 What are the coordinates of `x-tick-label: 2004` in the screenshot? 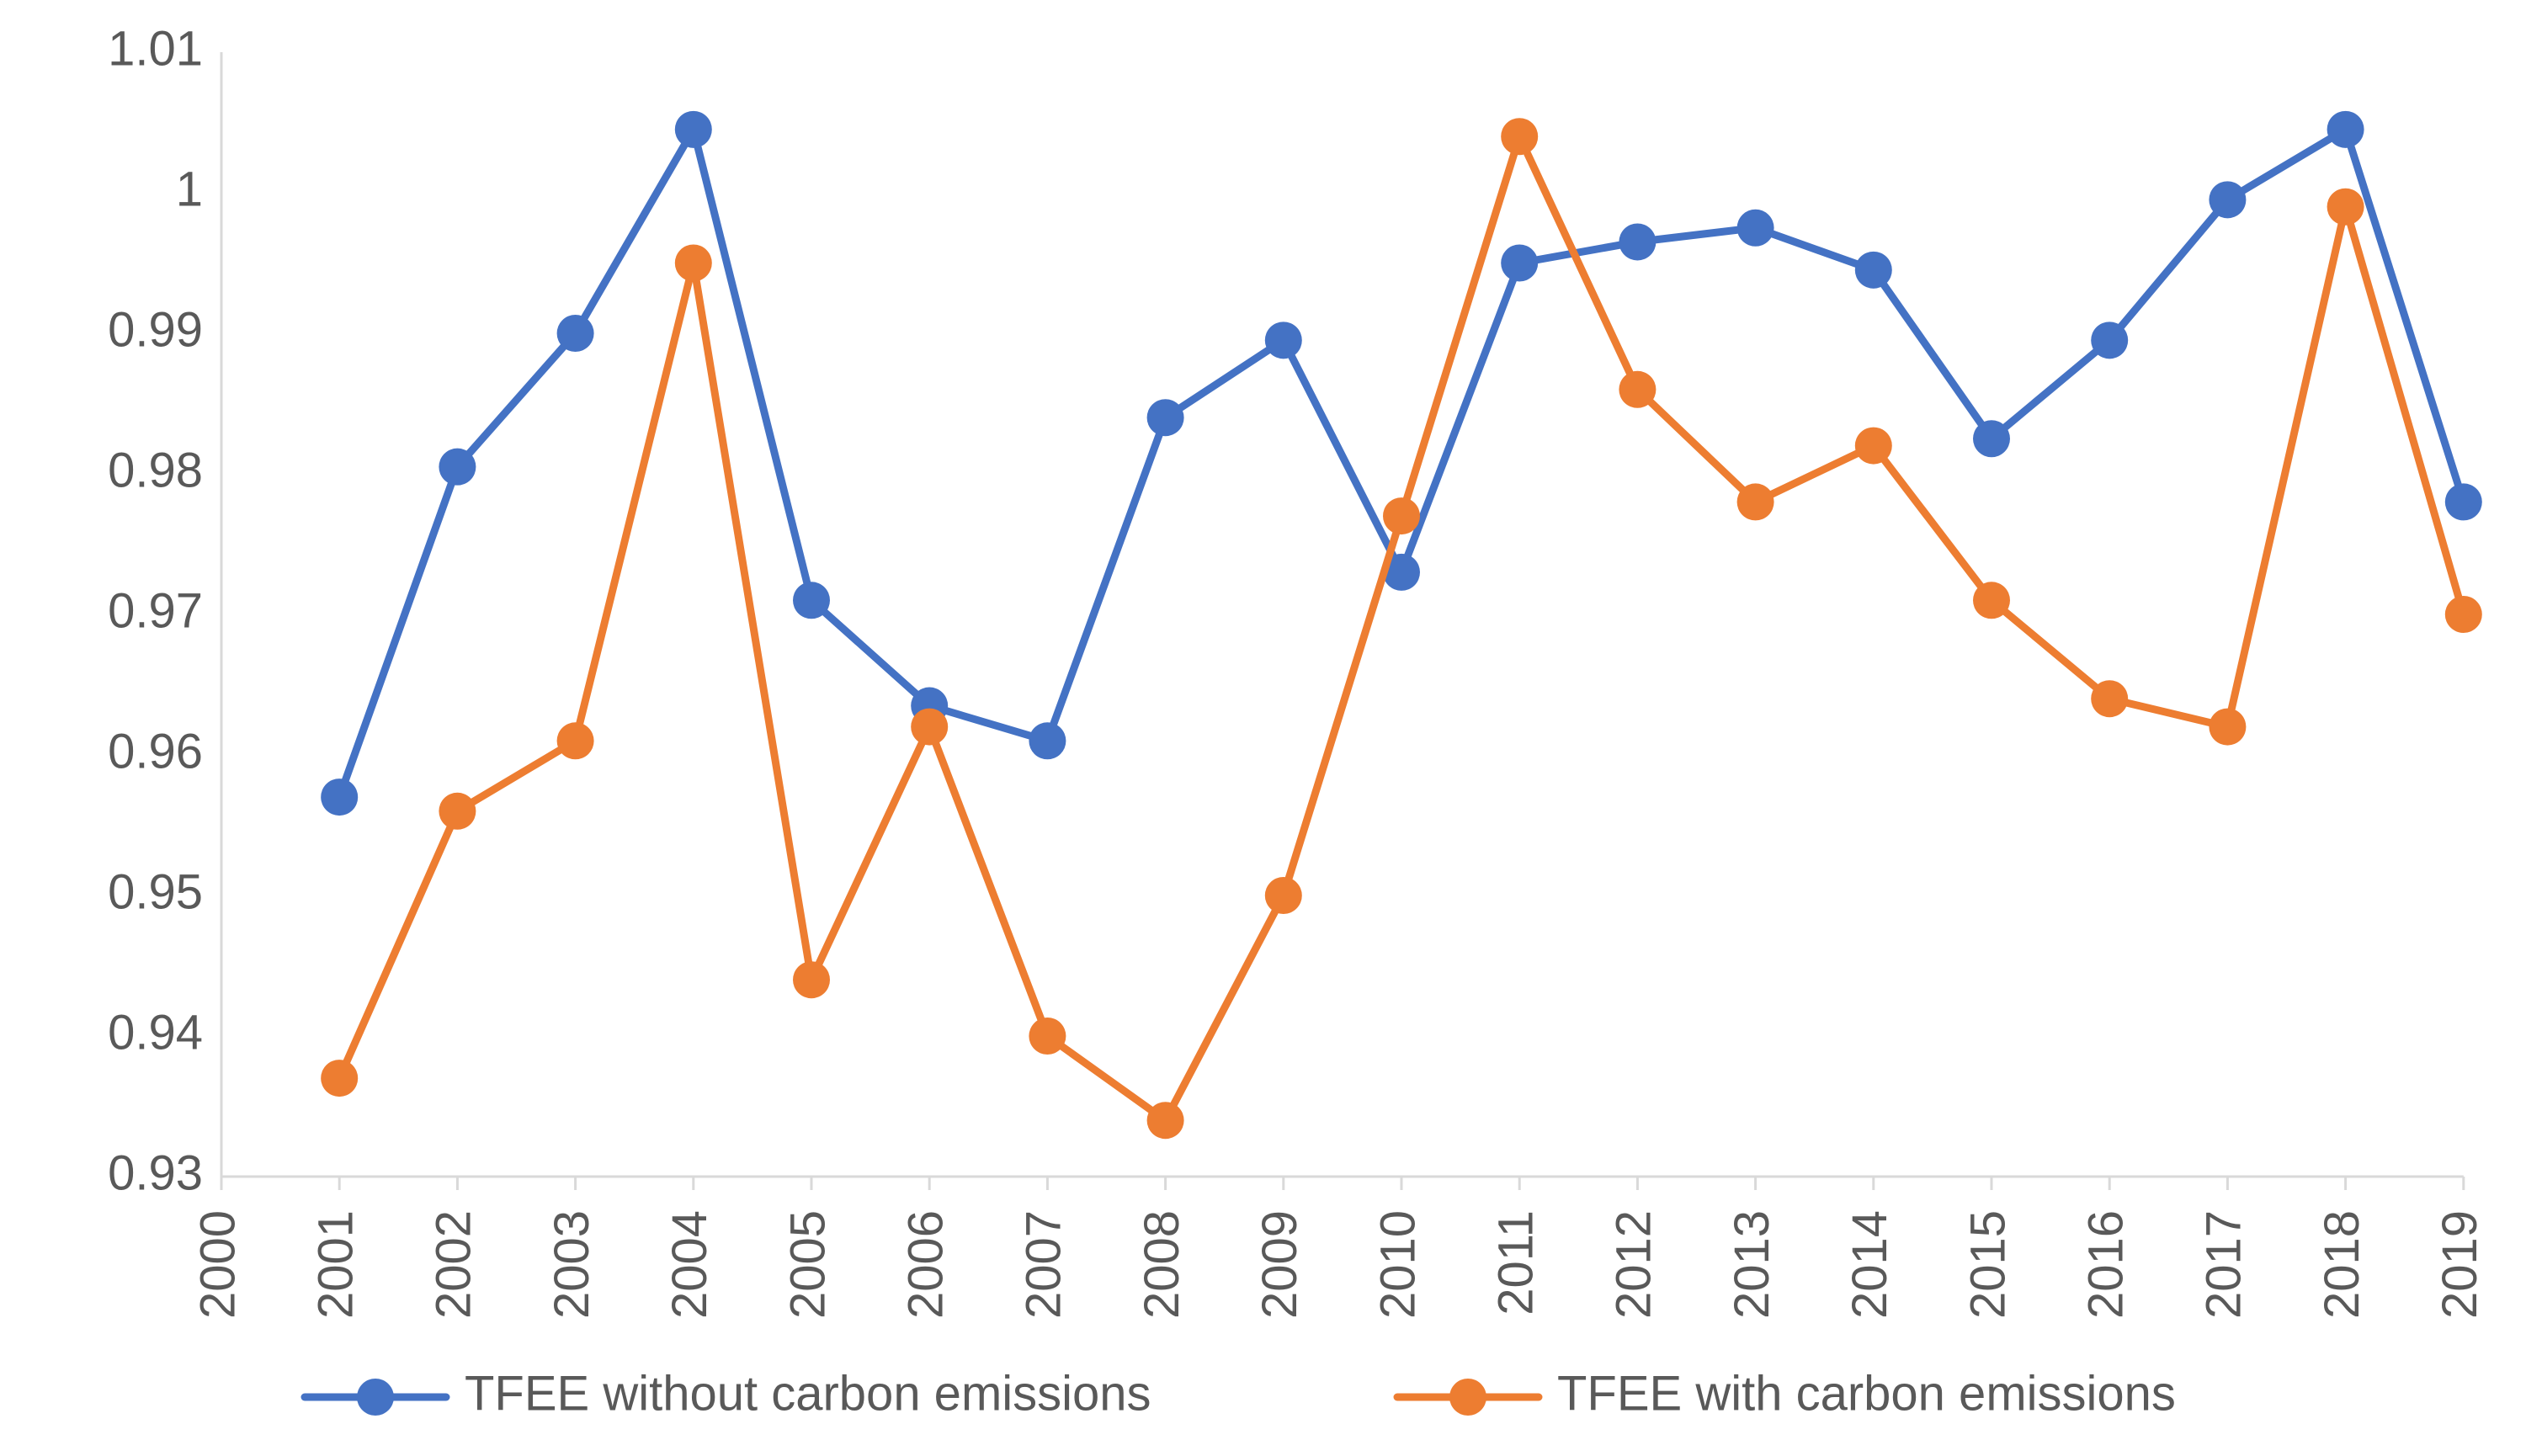 It's located at (689, 1265).